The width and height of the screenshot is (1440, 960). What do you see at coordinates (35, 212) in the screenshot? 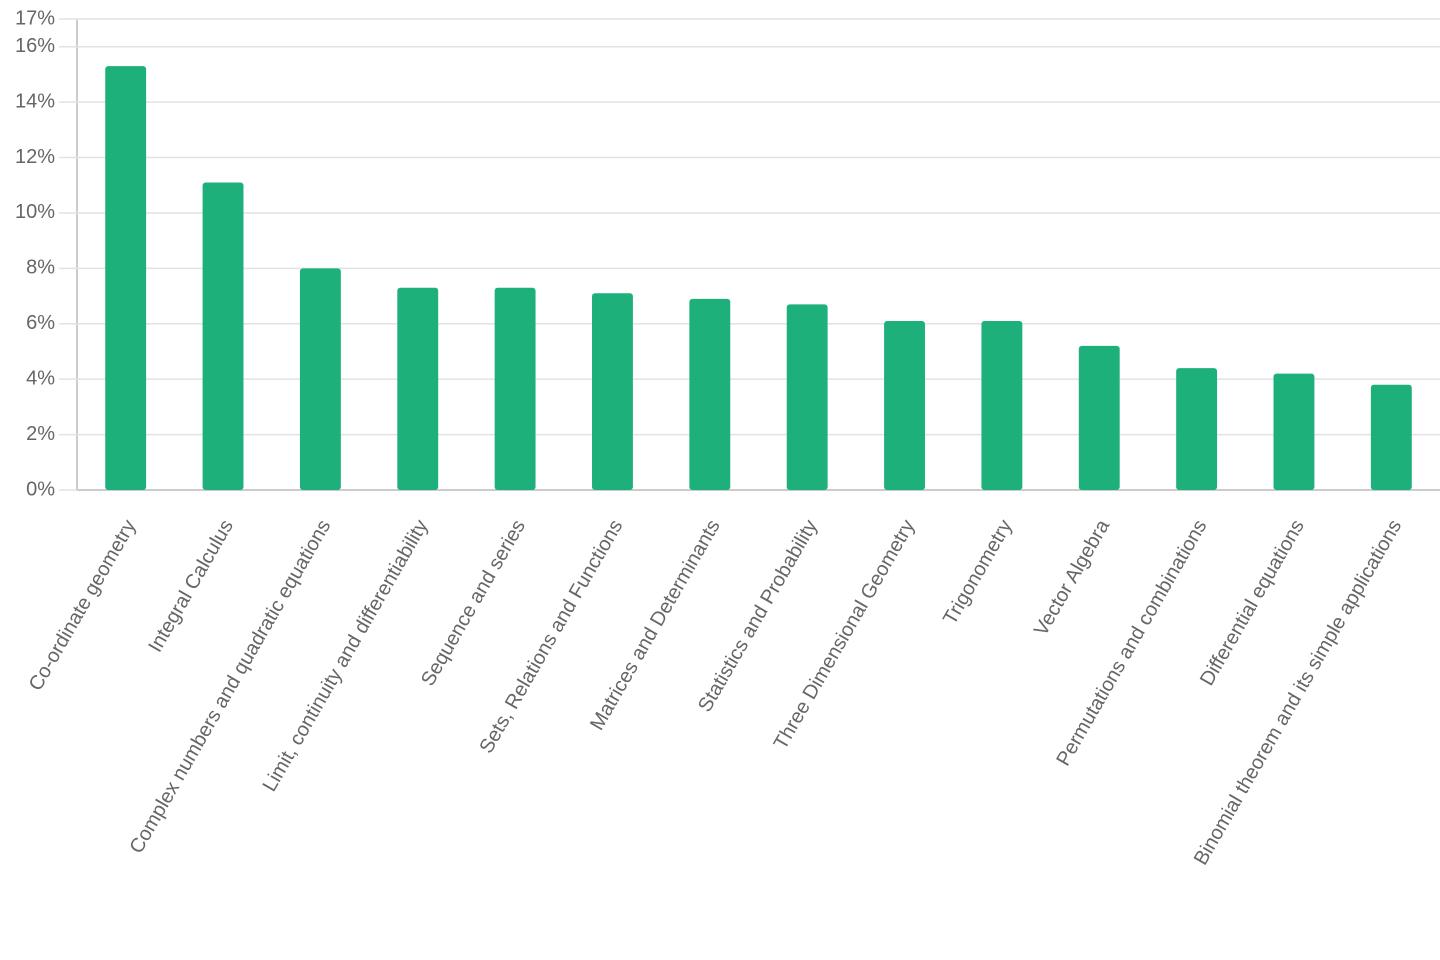
I see `y-tick-label: 10%` at bounding box center [35, 212].